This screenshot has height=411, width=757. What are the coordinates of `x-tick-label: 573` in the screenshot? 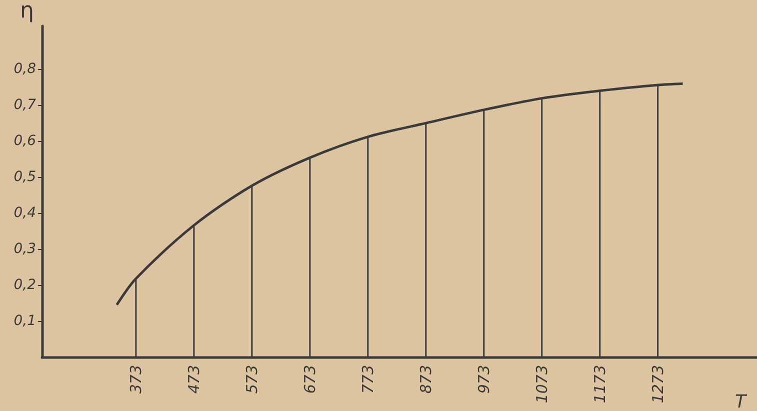 It's located at (251, 379).